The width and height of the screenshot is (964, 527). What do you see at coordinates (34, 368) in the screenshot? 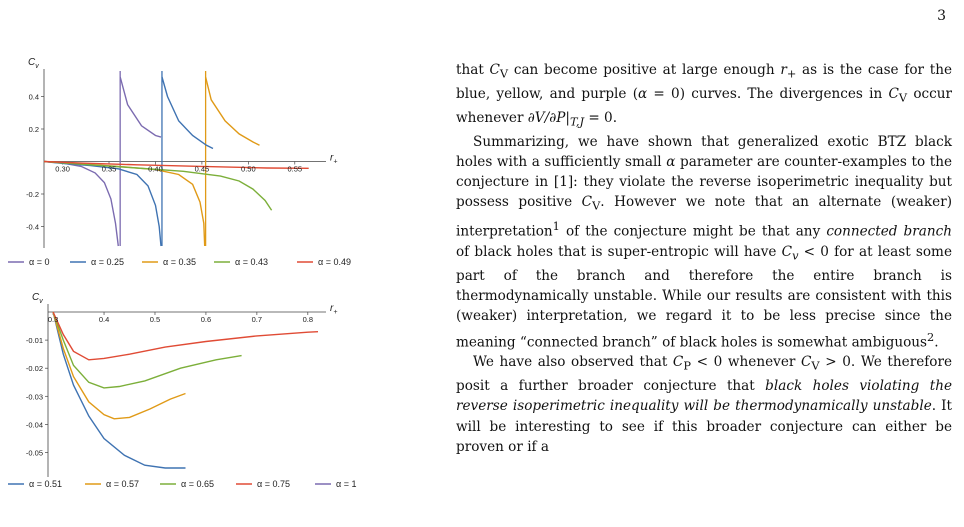
I see `y-tick-label: -0.02` at bounding box center [34, 368].